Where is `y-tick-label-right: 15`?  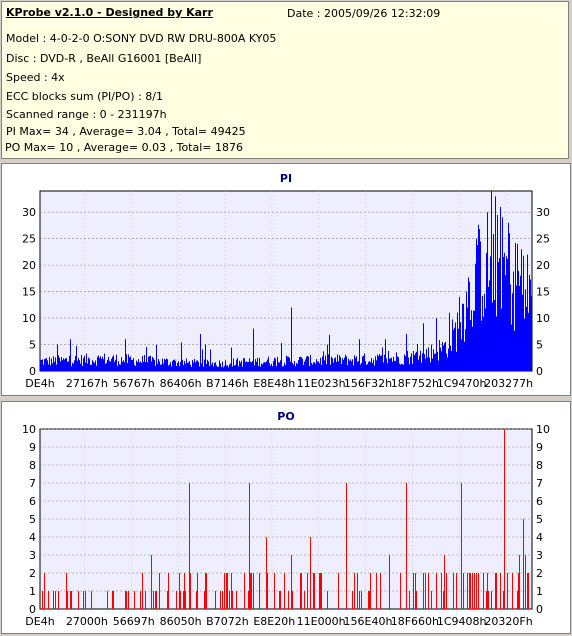 y-tick-label-right: 15 is located at coordinates (543, 292).